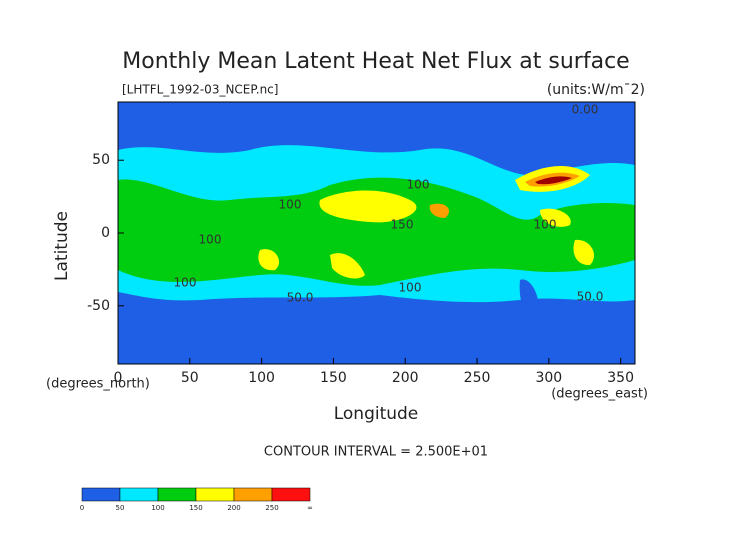  Describe the element at coordinates (376, 414) in the screenshot. I see `x-axis-label: Longitude` at that location.